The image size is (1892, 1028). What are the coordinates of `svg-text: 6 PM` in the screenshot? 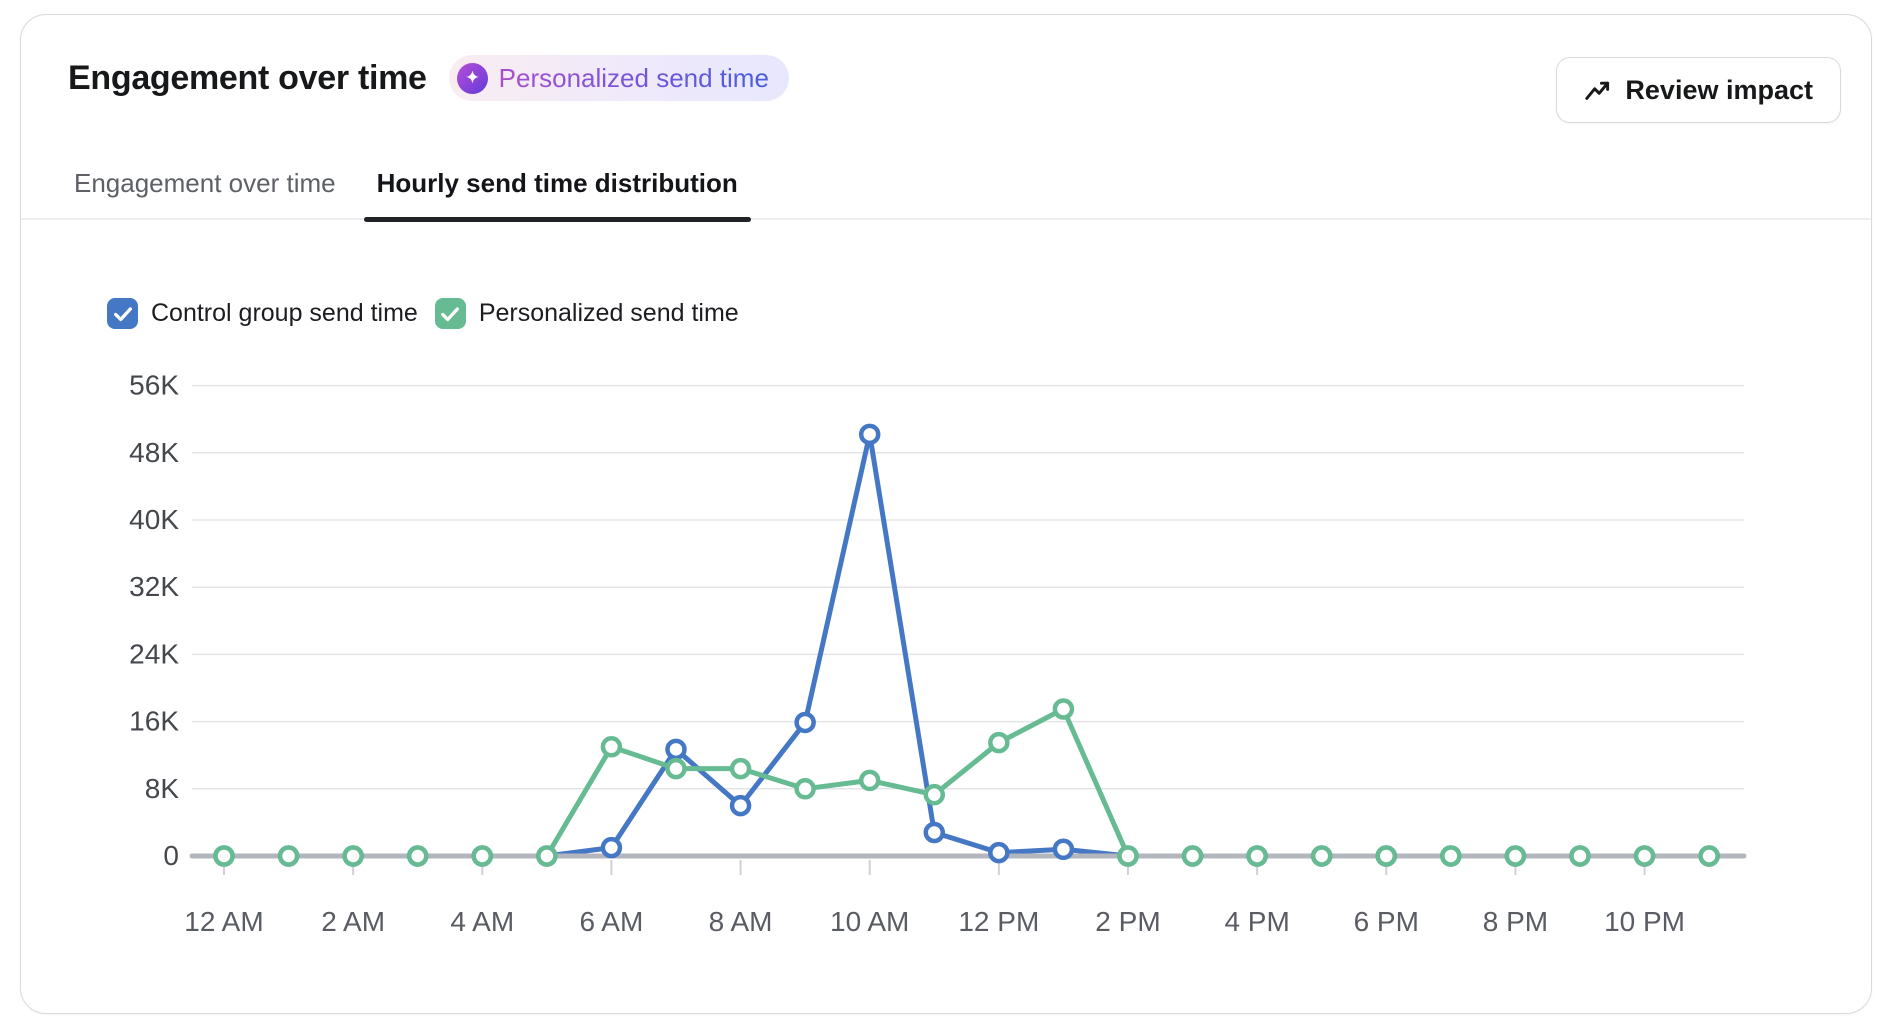 It's located at (1386, 921).